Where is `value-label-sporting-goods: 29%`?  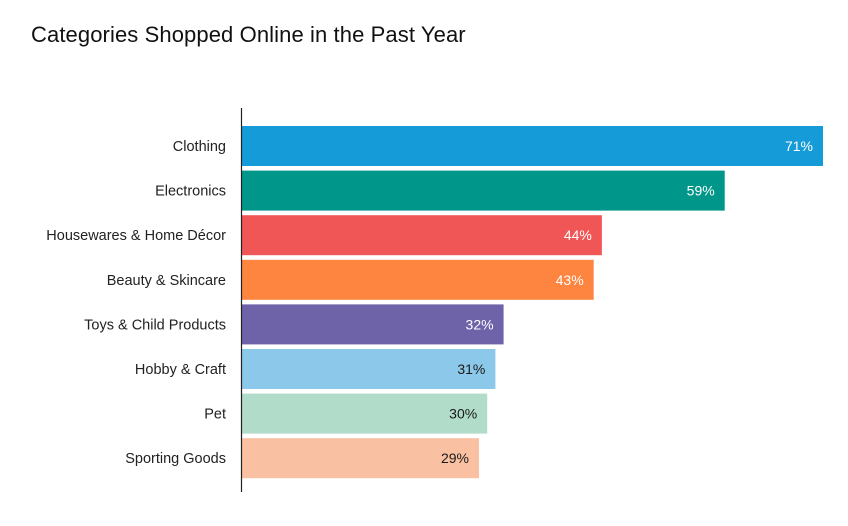 value-label-sporting-goods: 29% is located at coordinates (455, 458).